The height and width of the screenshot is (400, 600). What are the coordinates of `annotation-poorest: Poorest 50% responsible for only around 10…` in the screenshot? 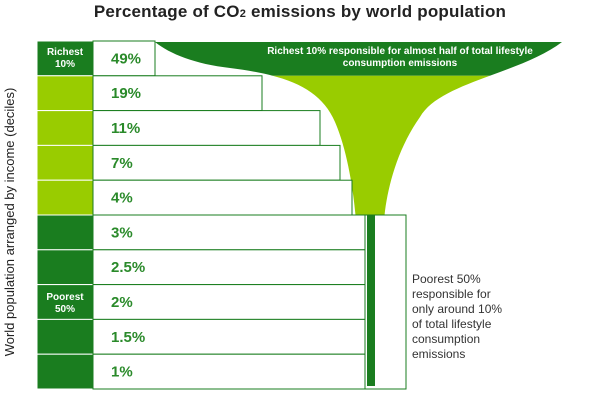 It's located at (457, 316).